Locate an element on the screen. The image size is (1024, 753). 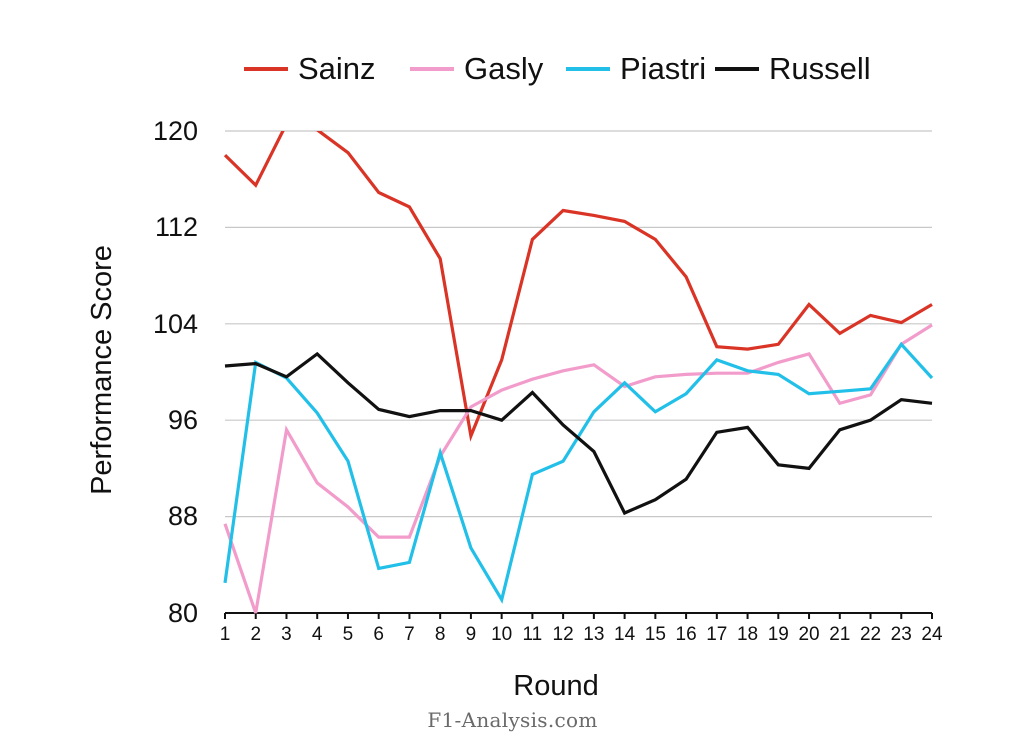
x-tick-label: 22 is located at coordinates (870, 634).